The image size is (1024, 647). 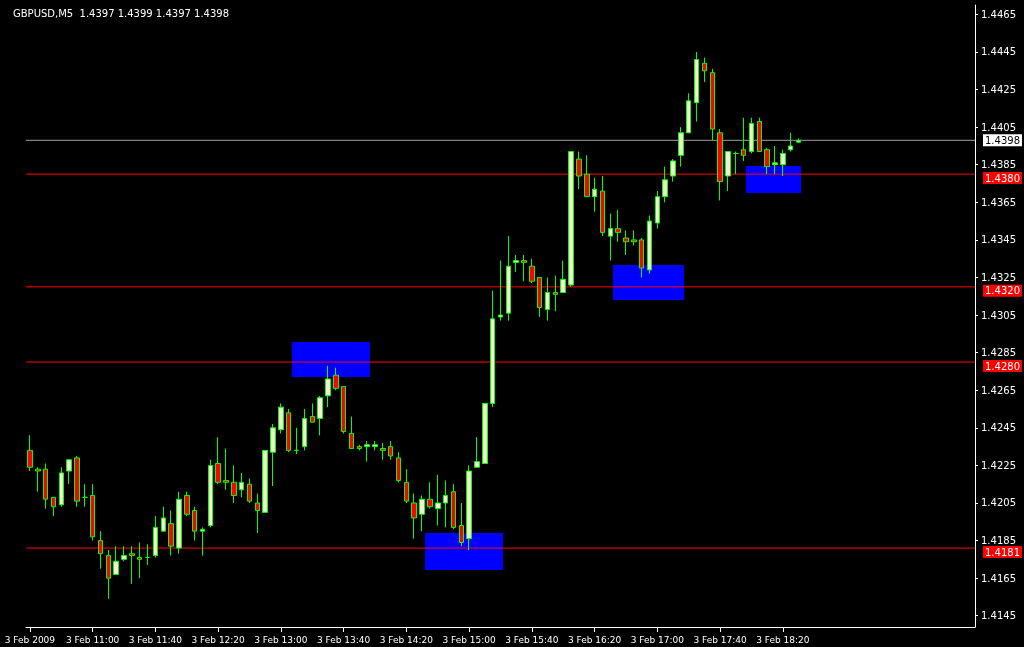 I want to click on y-tick-label: 1.4265, so click(x=998, y=390).